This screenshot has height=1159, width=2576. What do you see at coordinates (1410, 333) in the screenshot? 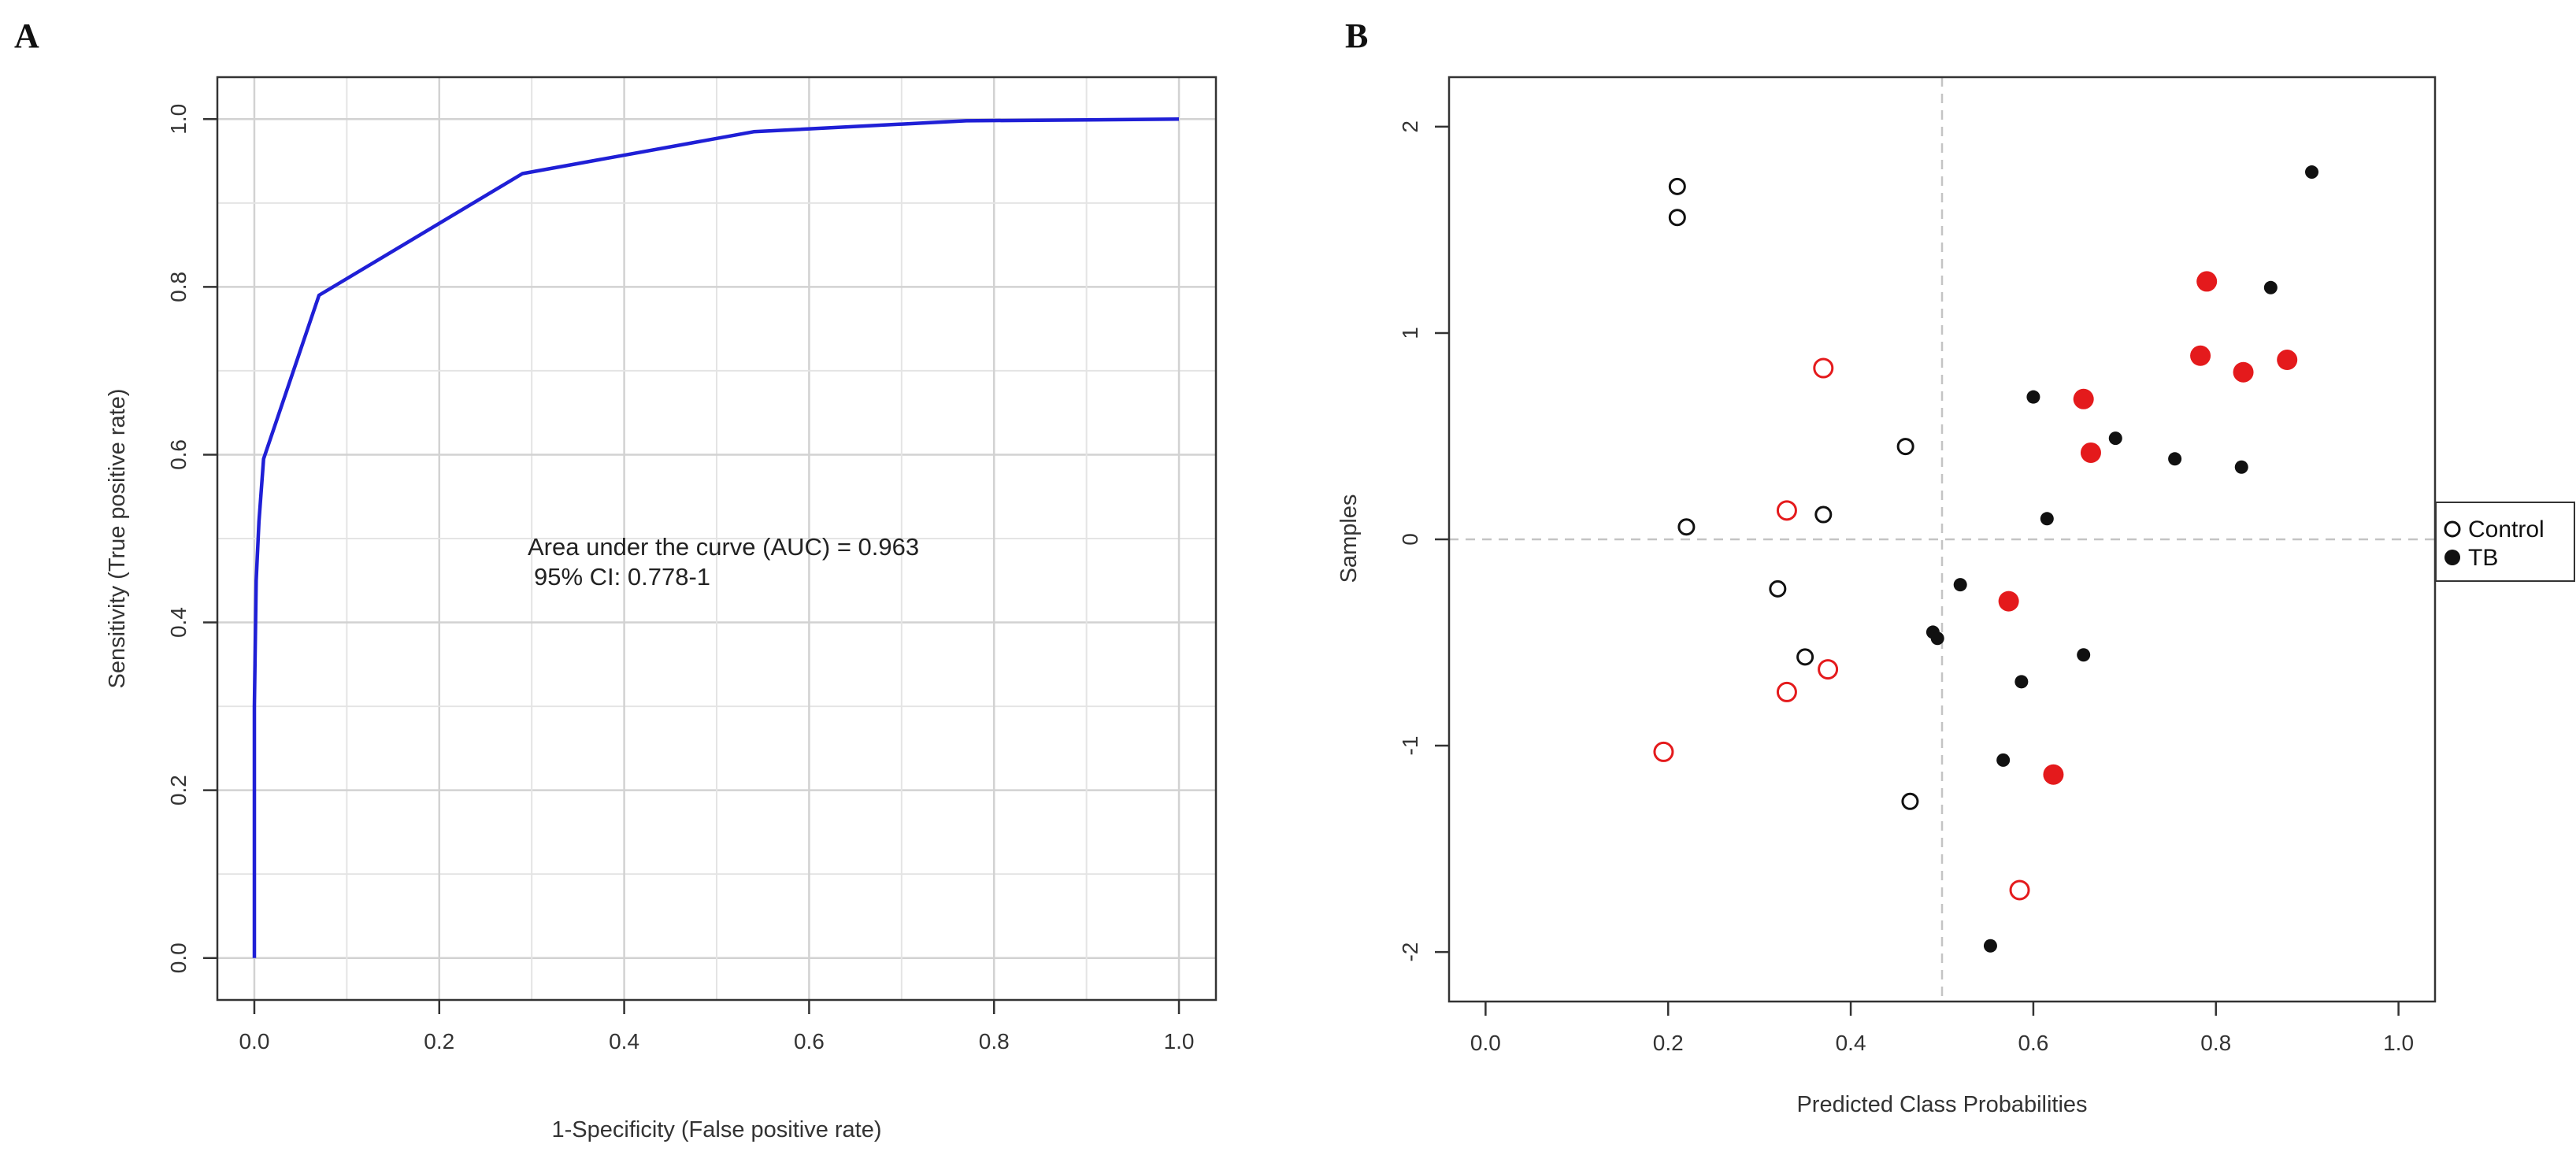
I see `y-tick-label: 1` at bounding box center [1410, 333].